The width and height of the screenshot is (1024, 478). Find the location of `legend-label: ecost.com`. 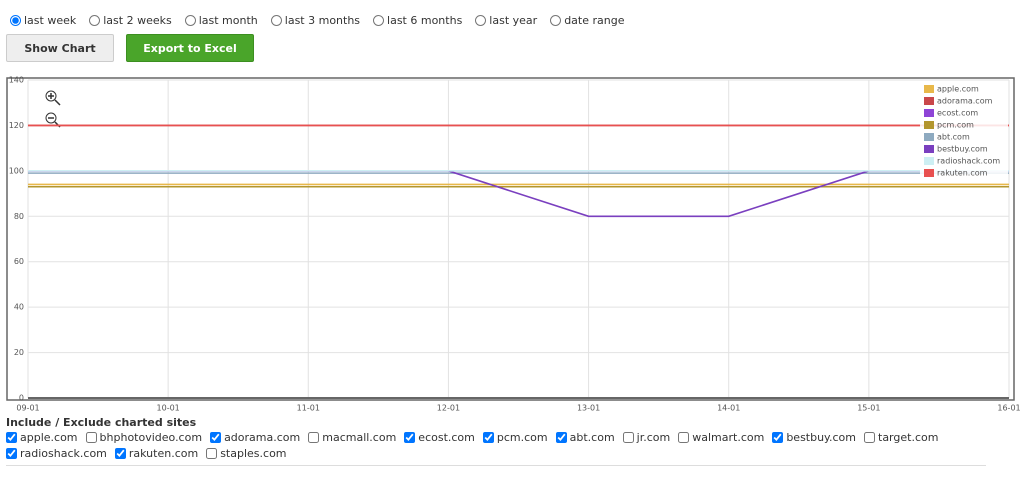

legend-label: ecost.com is located at coordinates (957, 113).